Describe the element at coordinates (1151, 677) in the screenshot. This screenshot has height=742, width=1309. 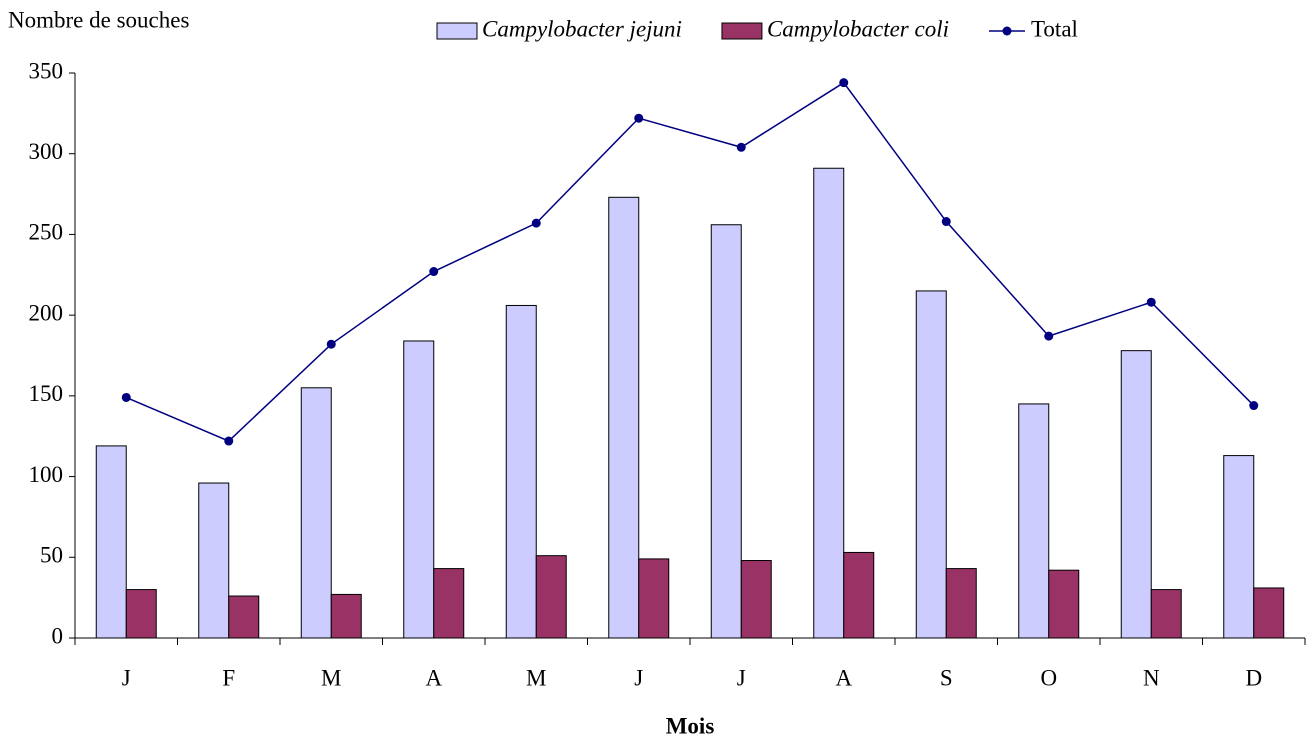
I see `x-tick-label: N` at that location.